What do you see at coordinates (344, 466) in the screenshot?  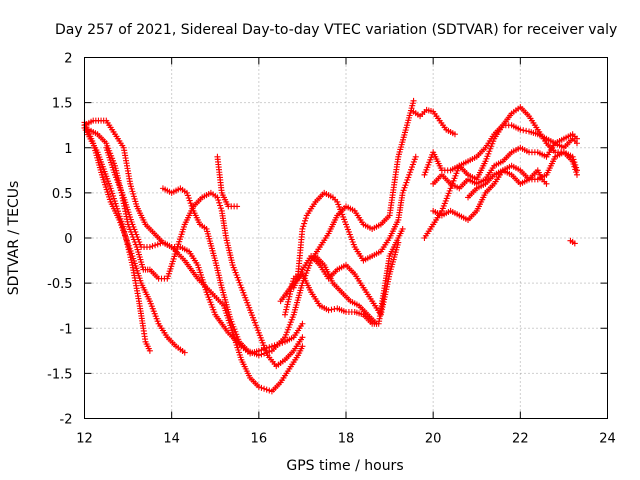 I see `x-axis-title: GPS time / hours` at bounding box center [344, 466].